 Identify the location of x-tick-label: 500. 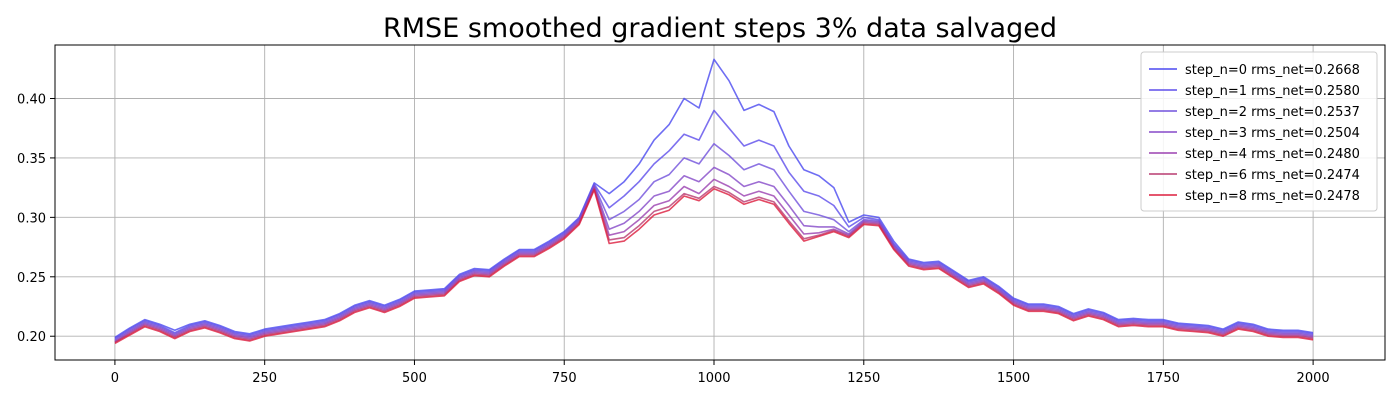
(414, 378).